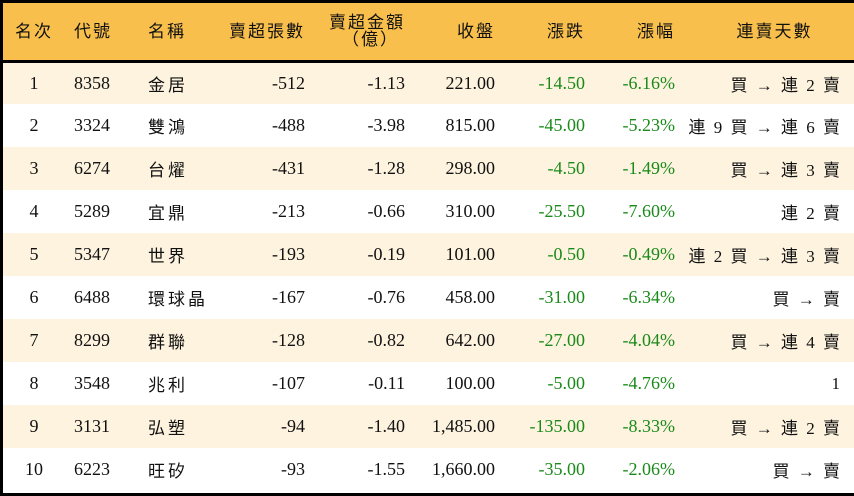 The width and height of the screenshot is (854, 496). What do you see at coordinates (168, 85) in the screenshot?
I see `stock-name-cell: 金居` at bounding box center [168, 85].